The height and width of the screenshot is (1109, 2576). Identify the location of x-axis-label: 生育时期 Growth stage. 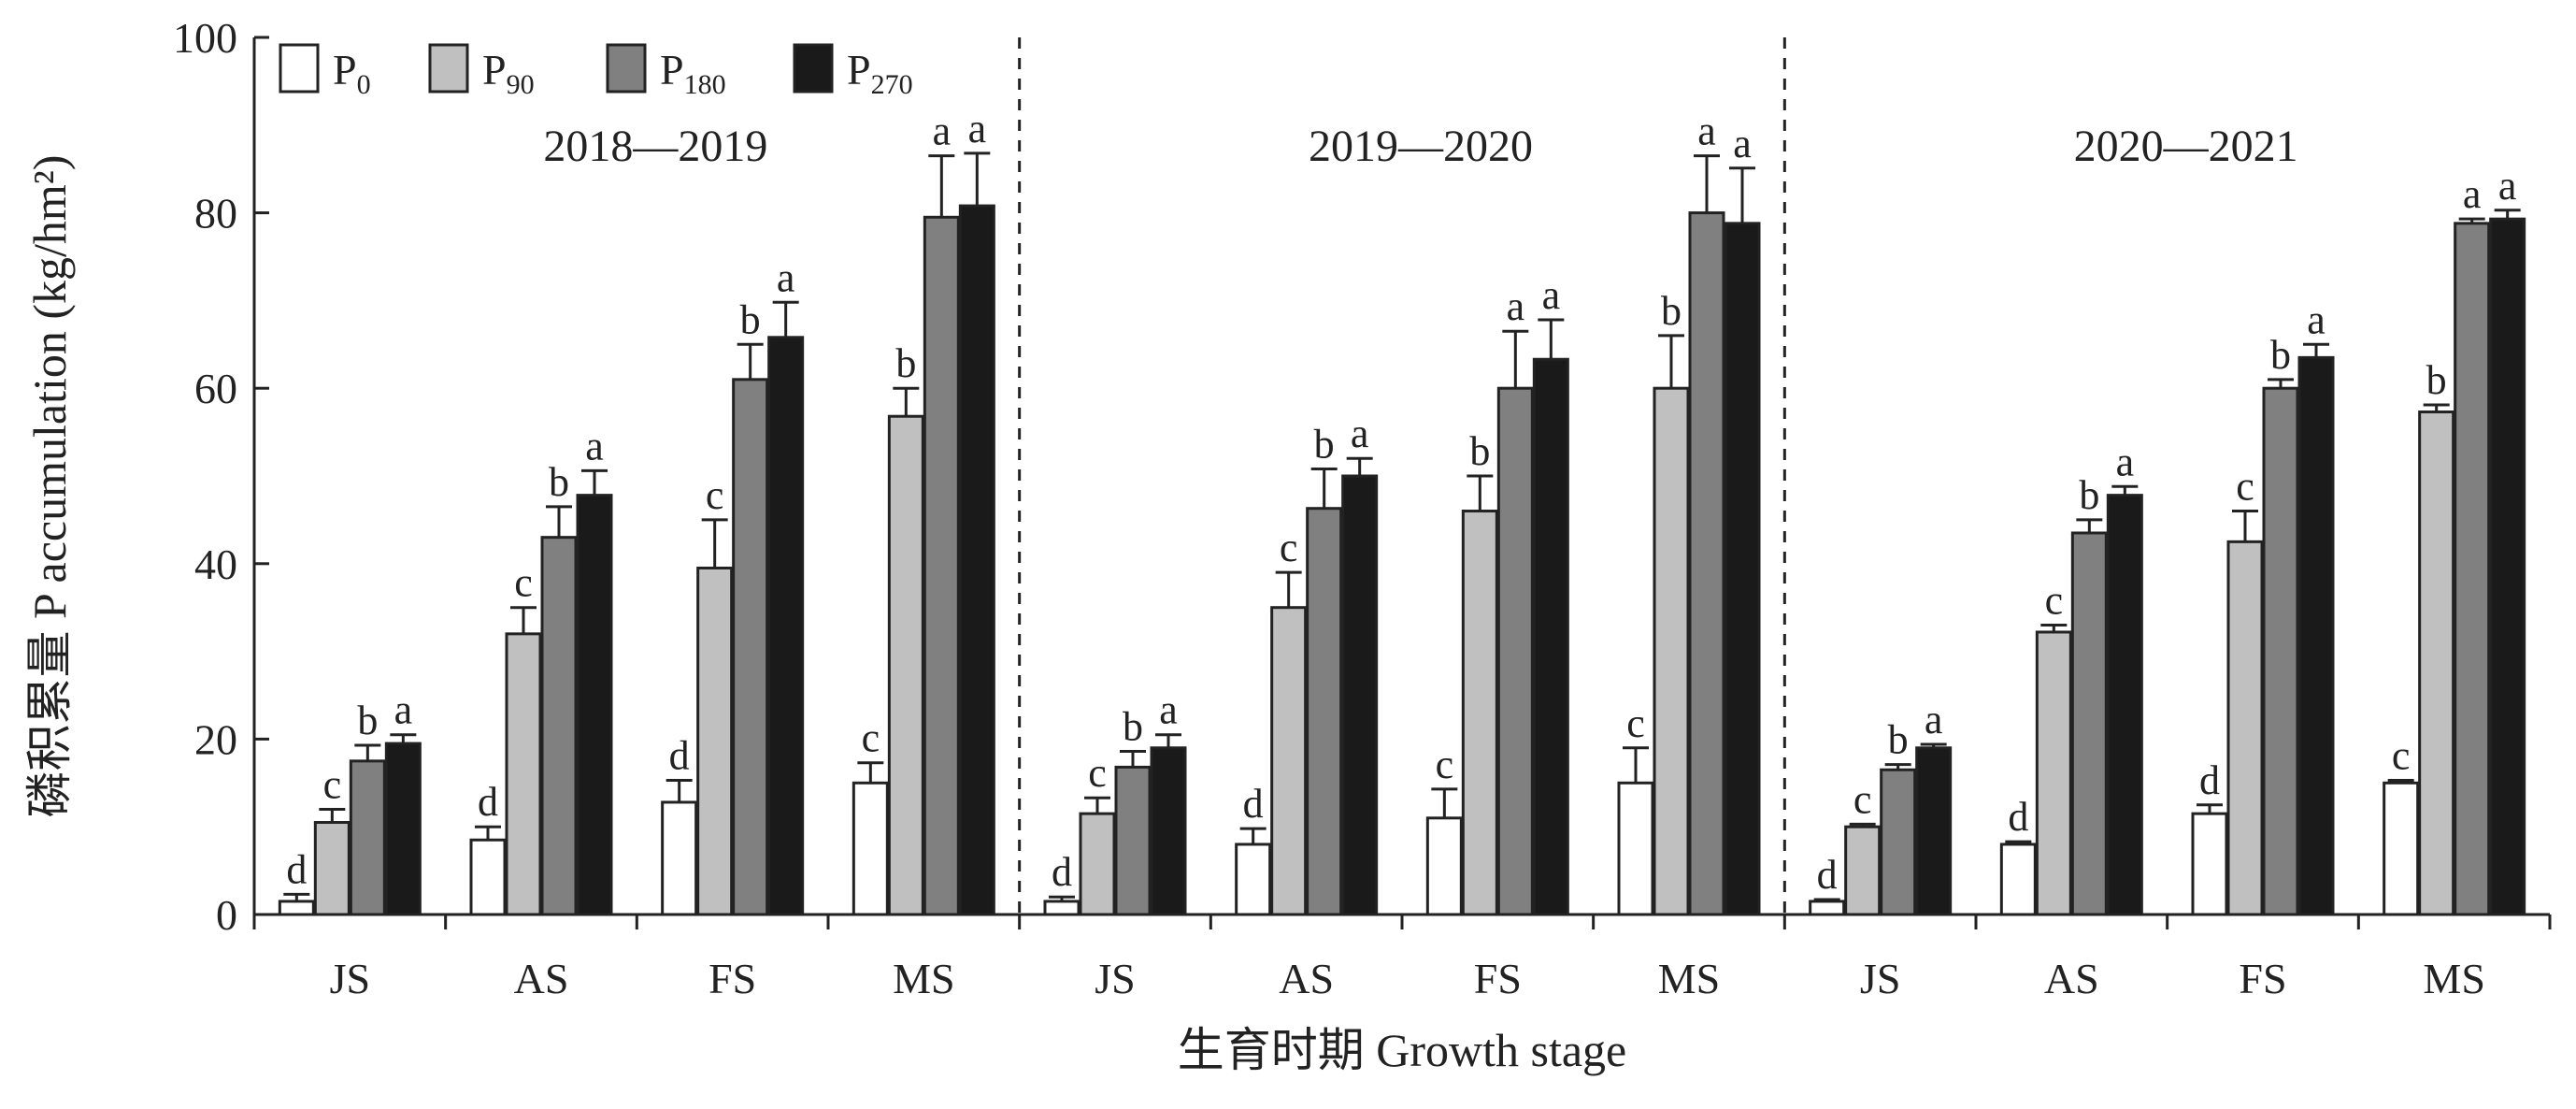
(1402, 1050).